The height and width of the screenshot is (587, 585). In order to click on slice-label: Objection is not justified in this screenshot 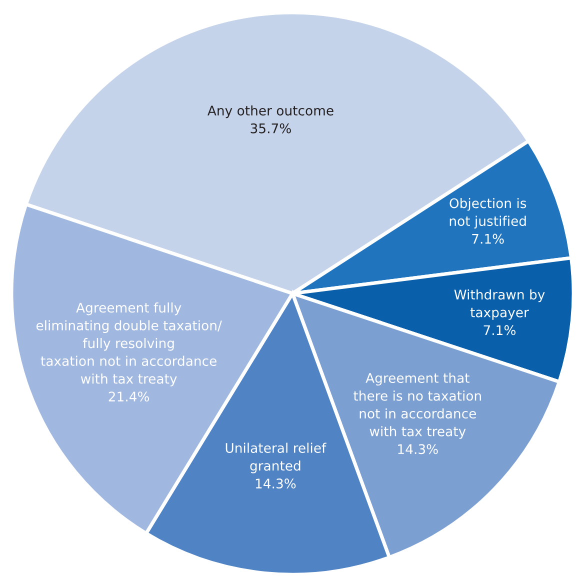, I will do `click(488, 213)`.